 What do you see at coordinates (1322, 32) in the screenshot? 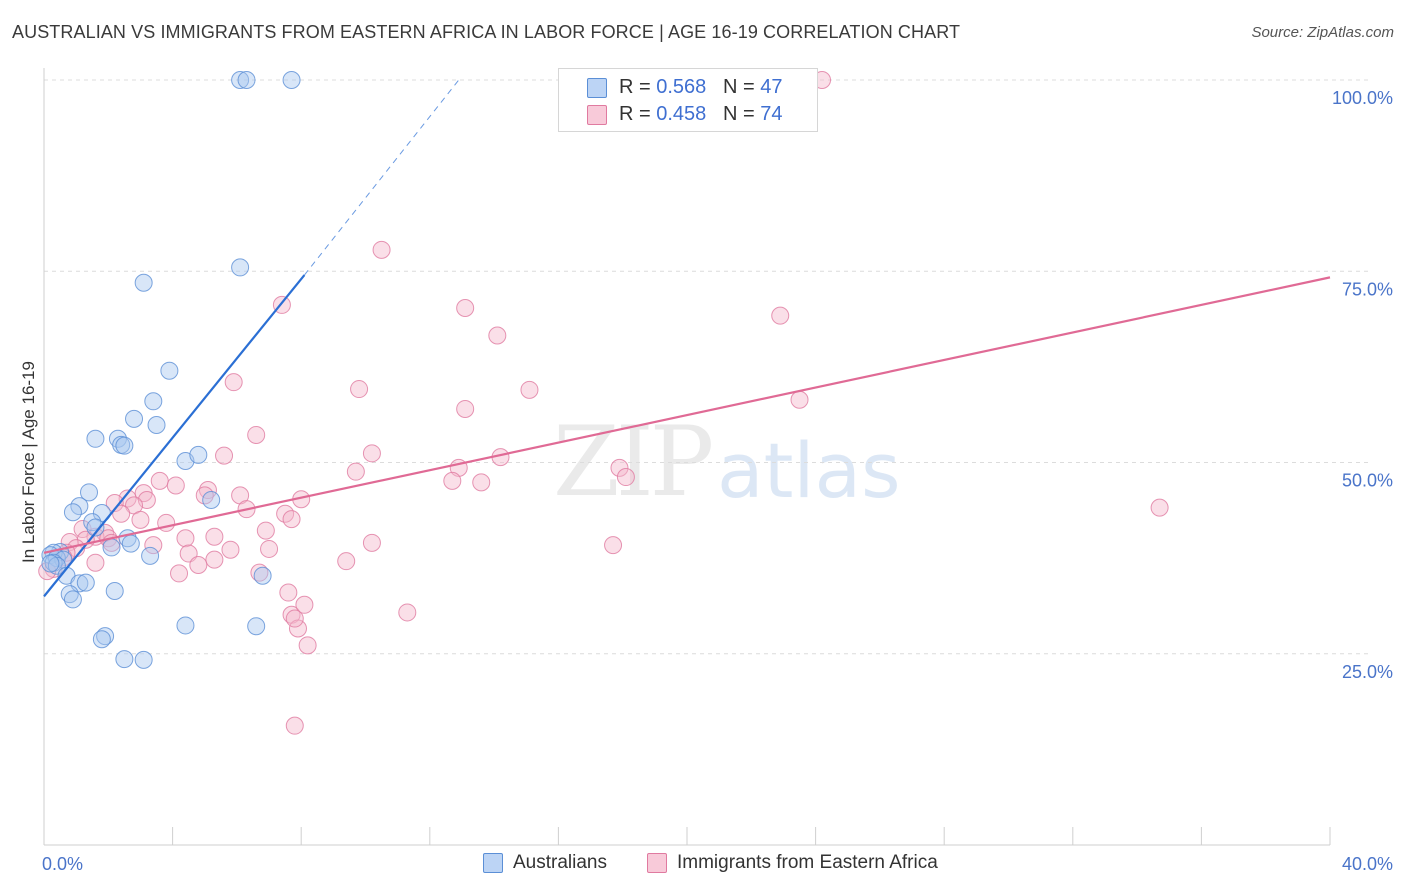
I see `source-label: Source: ZipAtlas.com` at bounding box center [1322, 32].